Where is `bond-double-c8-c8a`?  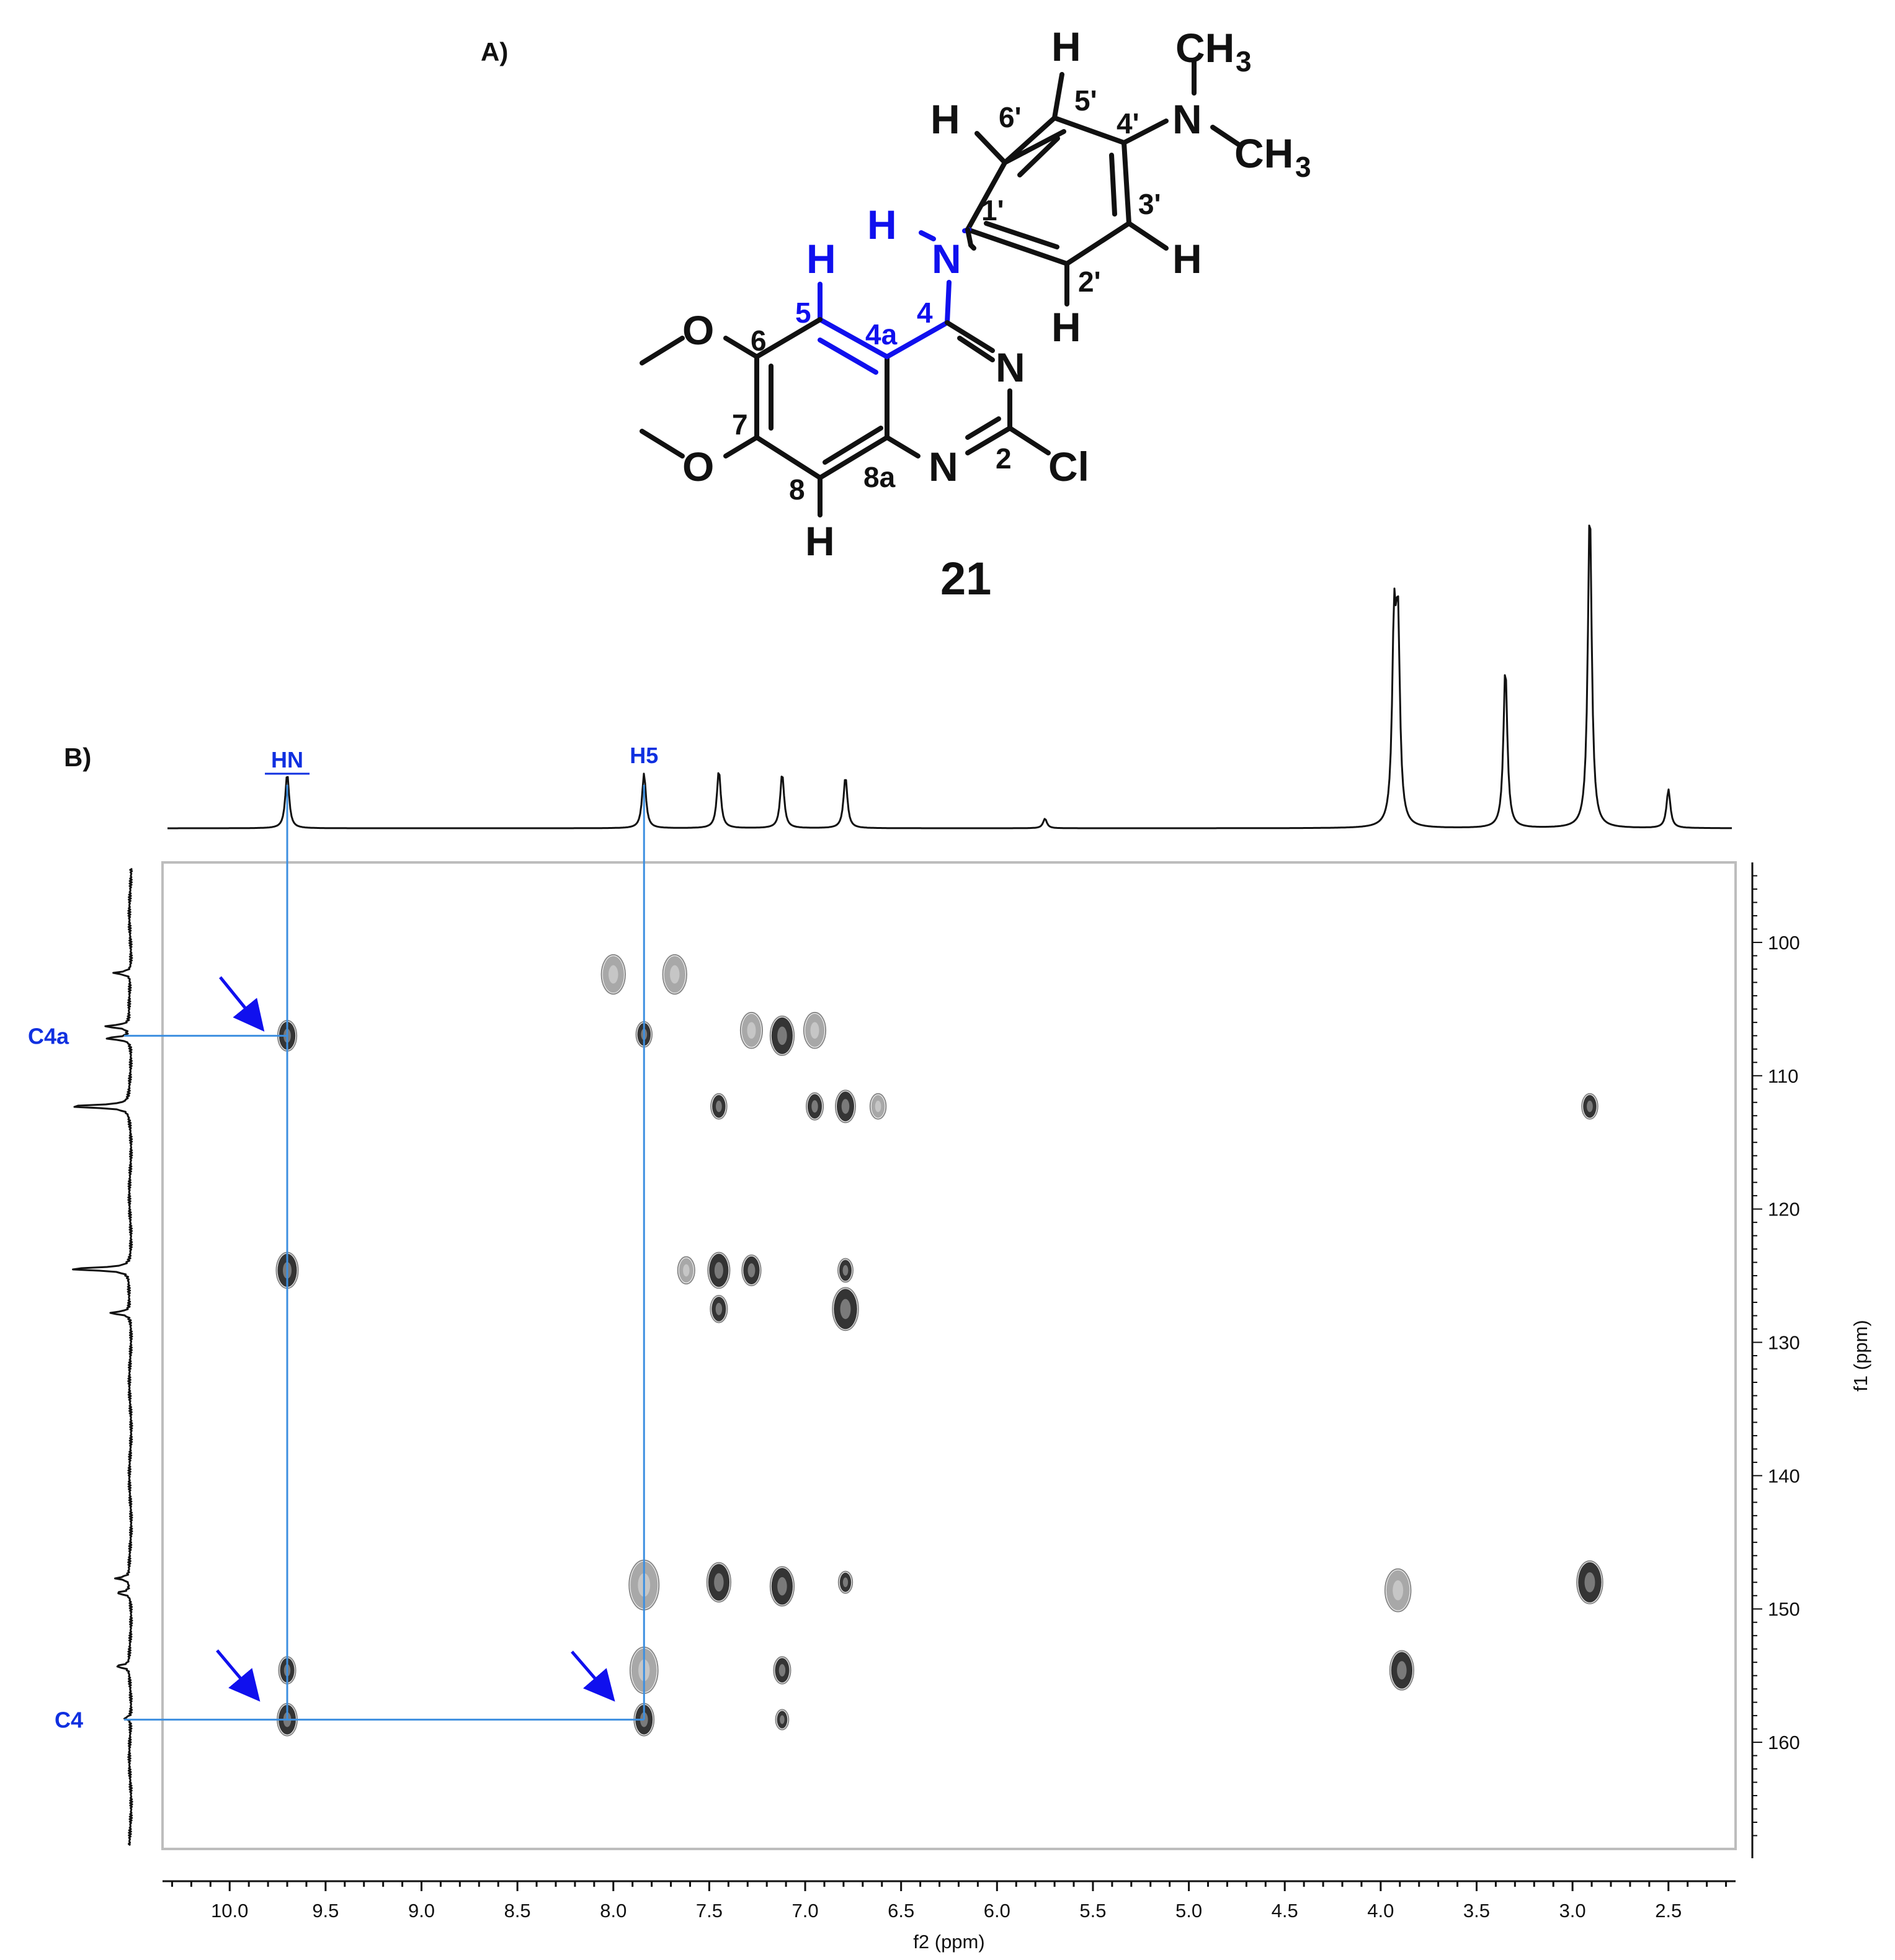
bond-double-c8-c8a is located at coordinates (853, 445).